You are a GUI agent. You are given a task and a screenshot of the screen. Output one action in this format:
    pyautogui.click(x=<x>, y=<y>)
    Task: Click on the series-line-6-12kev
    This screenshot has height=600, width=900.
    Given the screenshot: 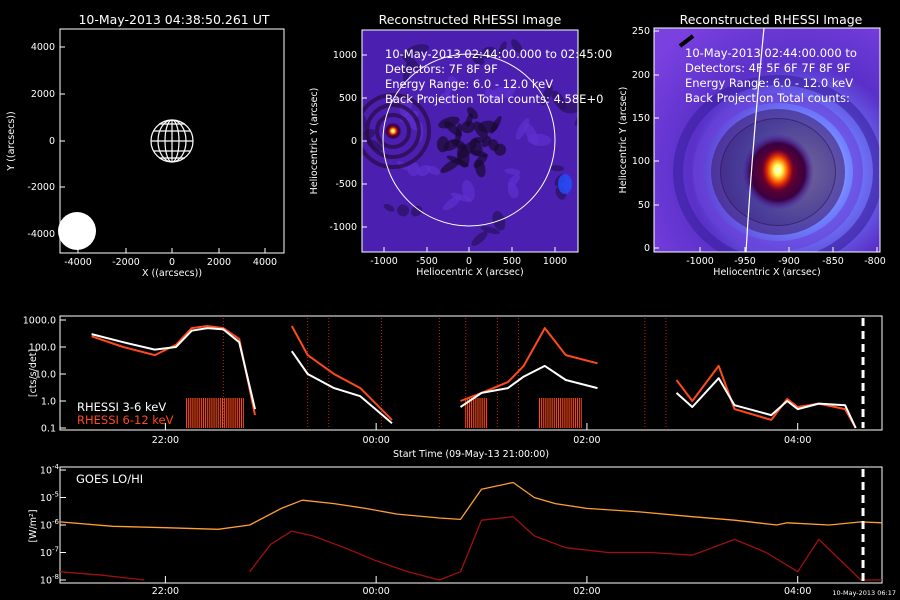 What is the action you would take?
    pyautogui.click(x=474, y=377)
    